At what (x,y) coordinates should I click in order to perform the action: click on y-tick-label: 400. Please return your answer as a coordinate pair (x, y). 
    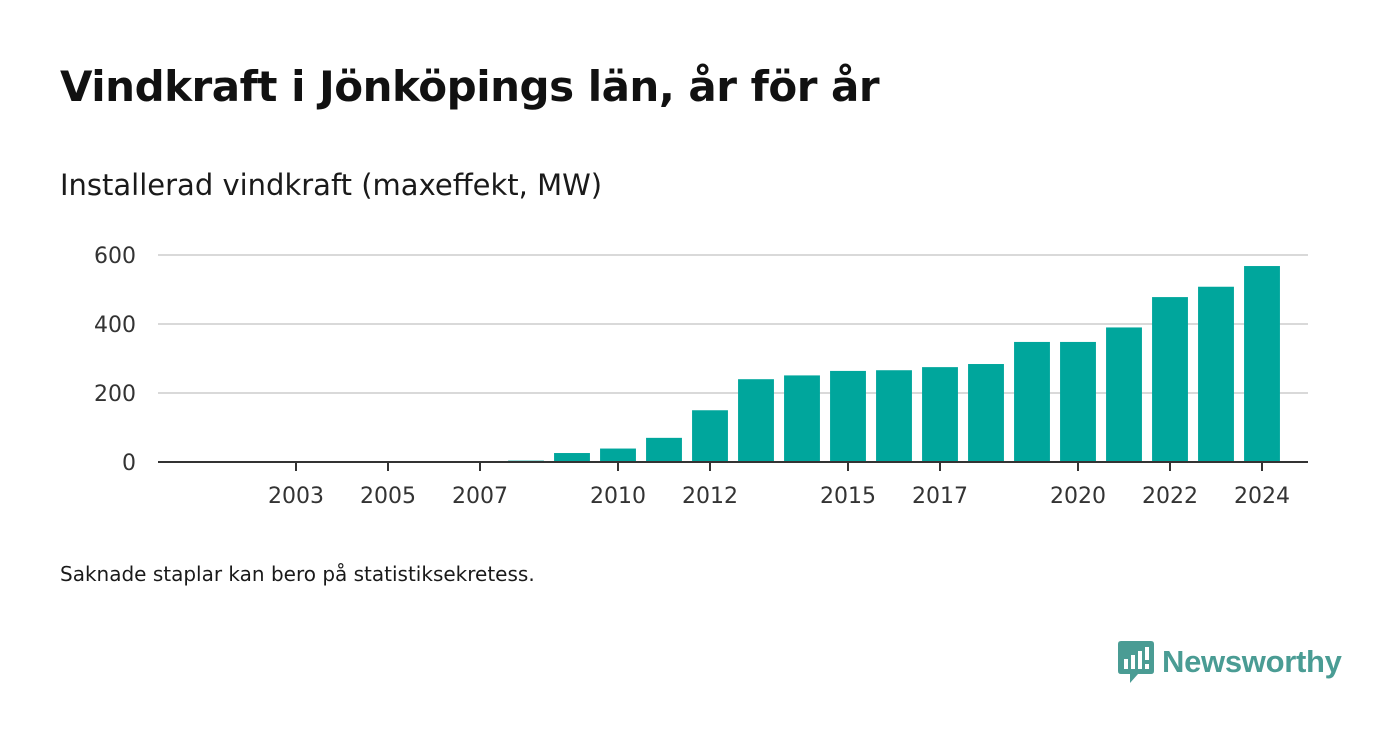
    Looking at the image, I should click on (115, 325).